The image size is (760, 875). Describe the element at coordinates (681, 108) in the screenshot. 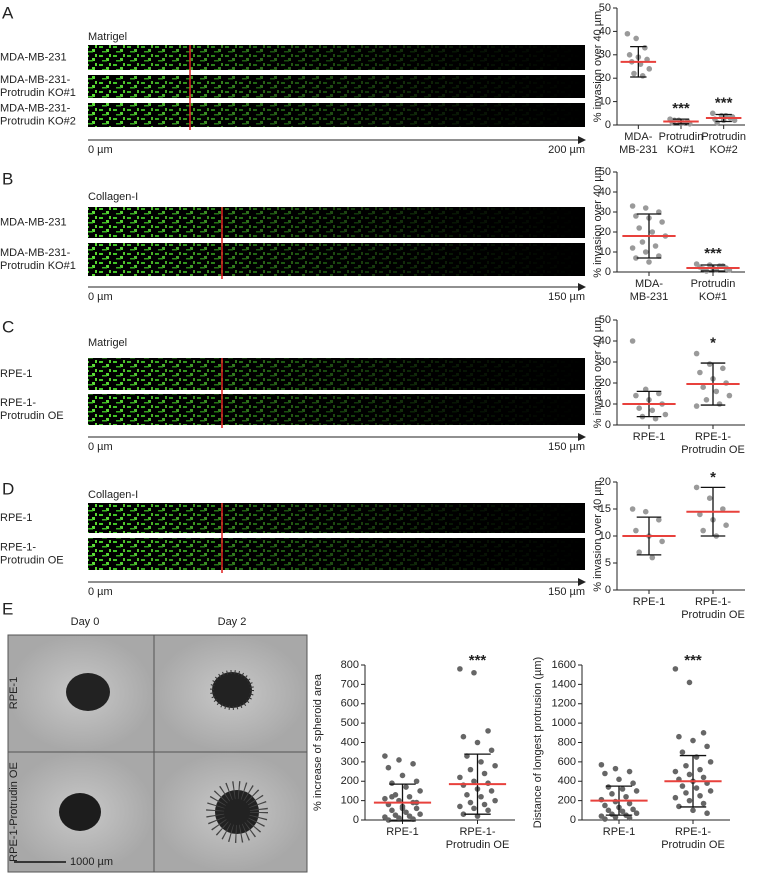

I see `significance: ***` at that location.